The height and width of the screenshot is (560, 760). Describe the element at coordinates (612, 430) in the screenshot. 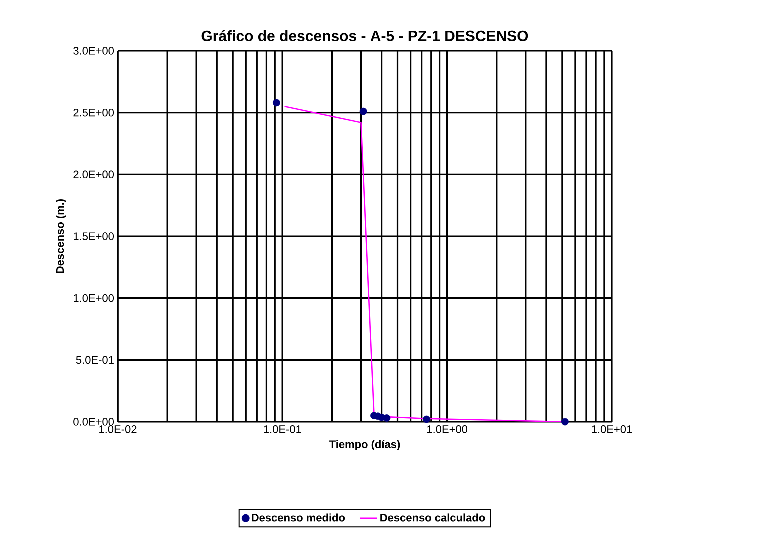

I see `x-tick-label: 1.0E+01` at that location.